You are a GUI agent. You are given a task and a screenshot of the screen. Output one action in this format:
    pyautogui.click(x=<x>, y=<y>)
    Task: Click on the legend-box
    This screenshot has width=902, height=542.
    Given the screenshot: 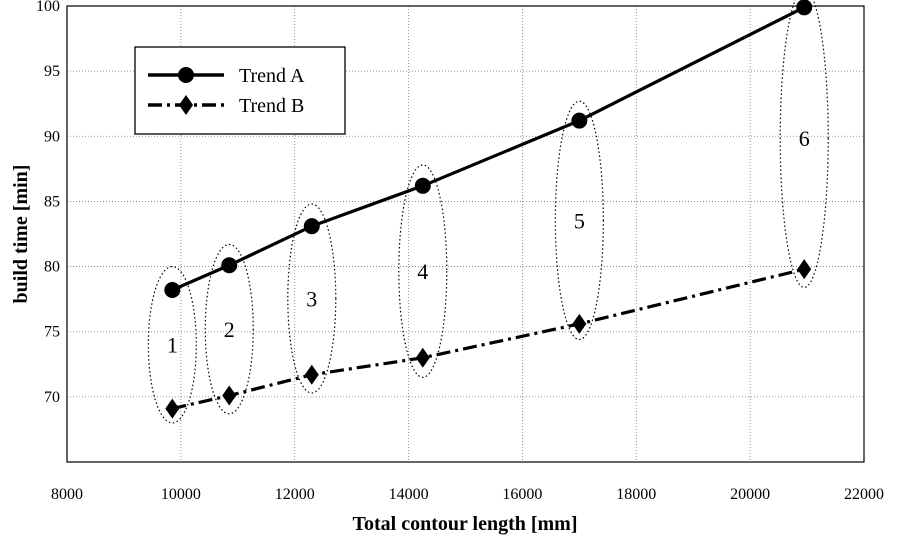 What is the action you would take?
    pyautogui.click(x=240, y=90)
    